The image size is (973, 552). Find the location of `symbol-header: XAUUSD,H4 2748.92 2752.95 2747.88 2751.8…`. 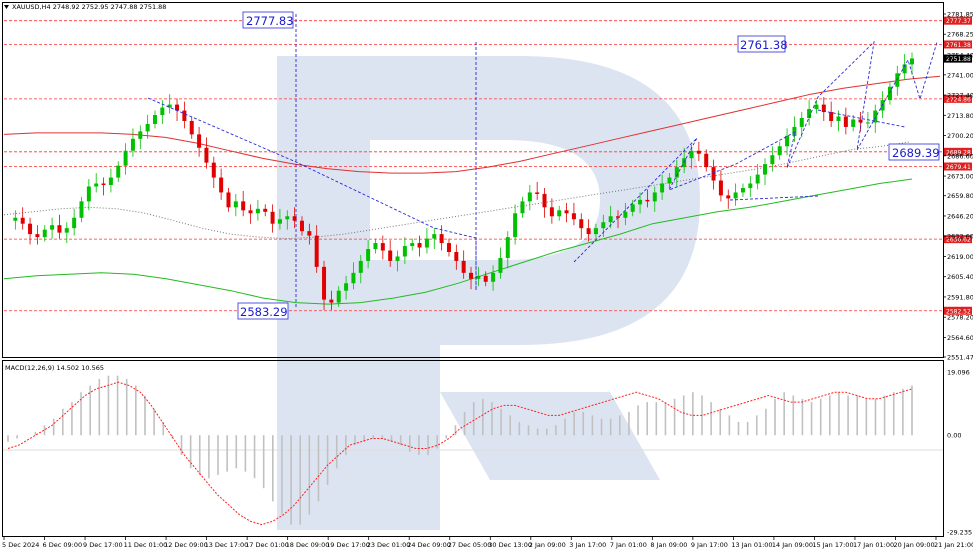

symbol-header: XAUUSD,H4 2748.92 2752.95 2747.88 2751.8… is located at coordinates (89, 7).